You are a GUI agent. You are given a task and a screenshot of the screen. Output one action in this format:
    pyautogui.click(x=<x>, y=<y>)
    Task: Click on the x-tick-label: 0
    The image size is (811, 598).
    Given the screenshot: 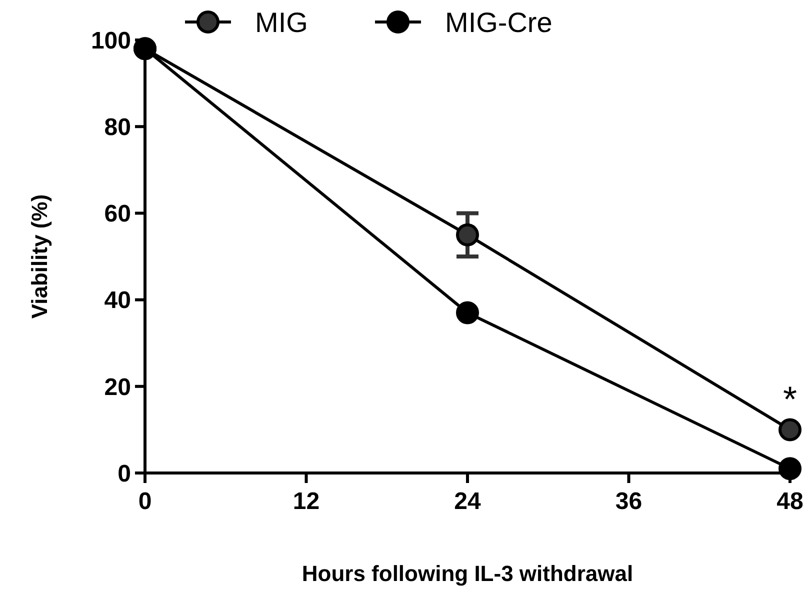 What is the action you would take?
    pyautogui.click(x=145, y=501)
    